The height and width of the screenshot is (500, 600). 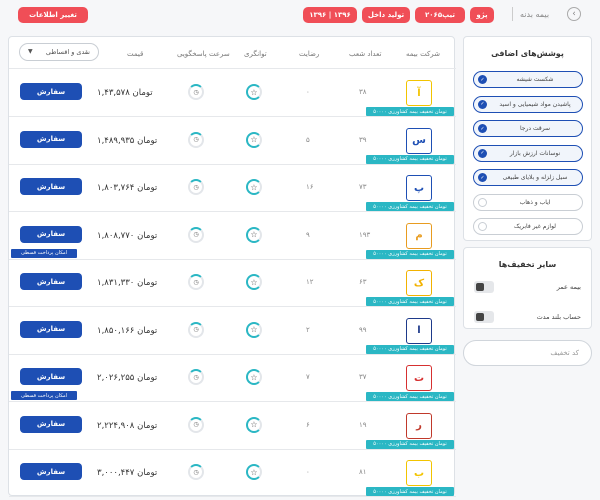 What do you see at coordinates (419, 235) in the screenshot?
I see `company-logo: م` at bounding box center [419, 235].